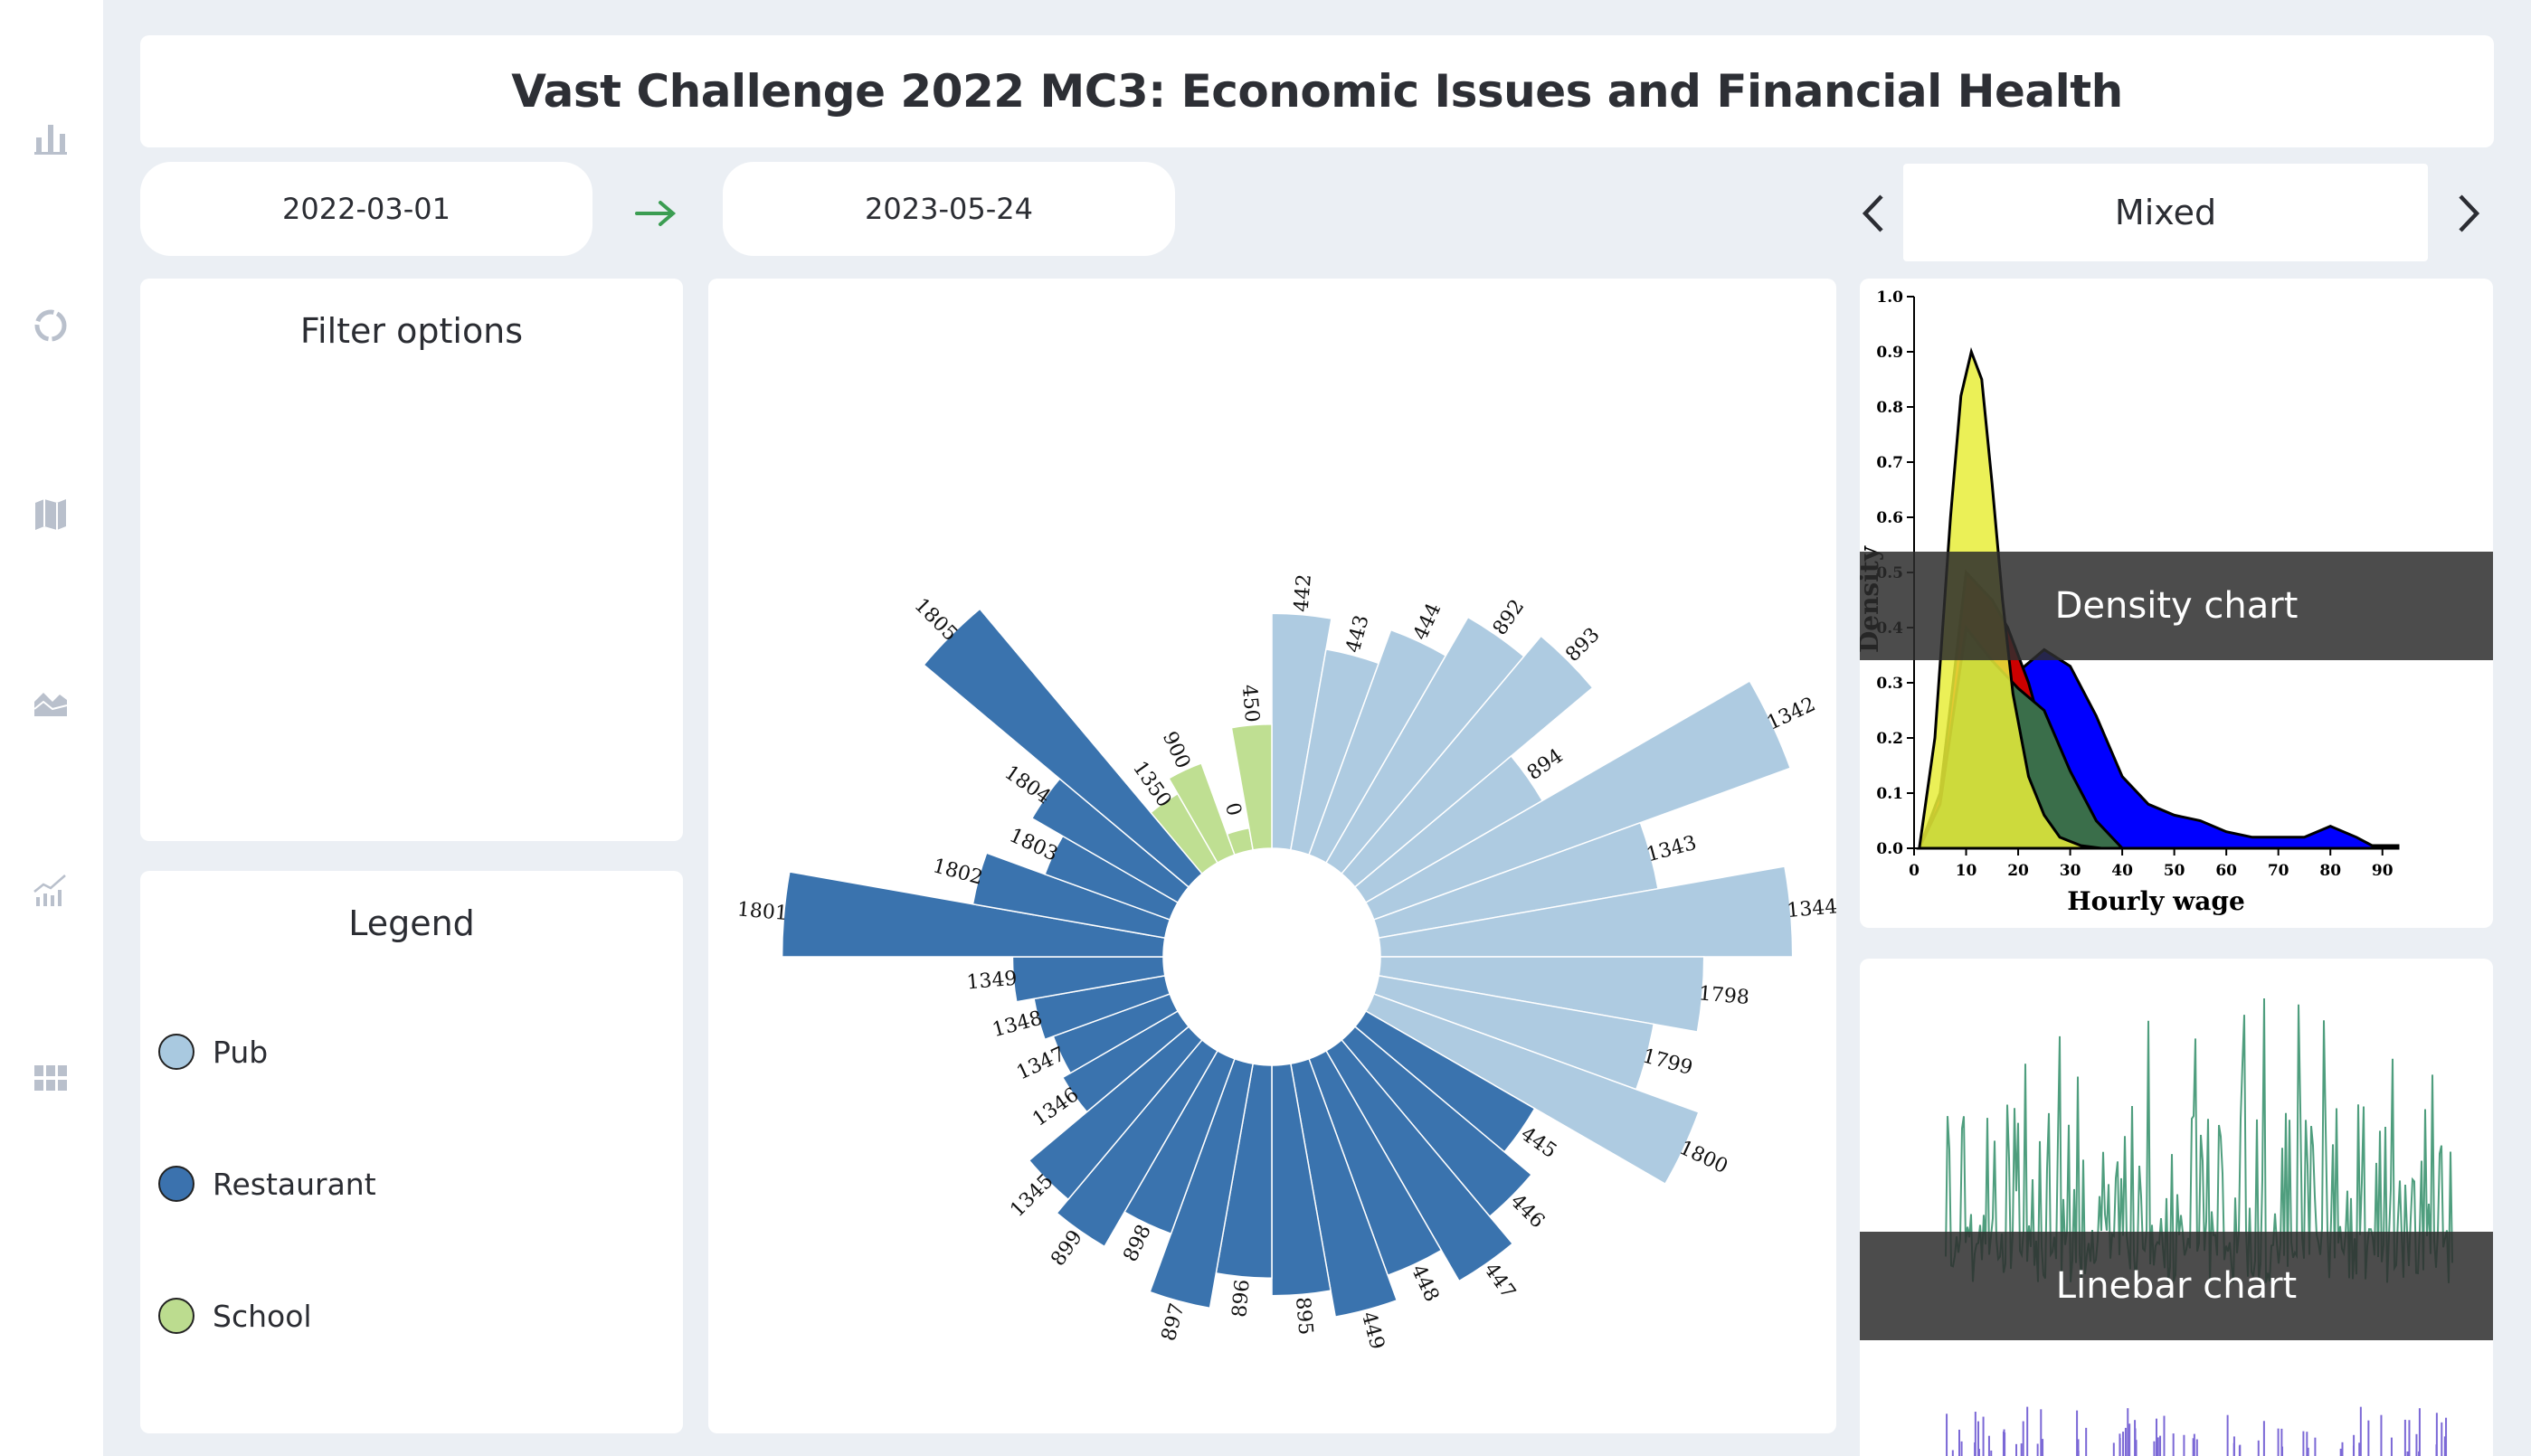 The height and width of the screenshot is (1456, 2531). Describe the element at coordinates (2174, 871) in the screenshot. I see `x-tick-label: 50` at that location.